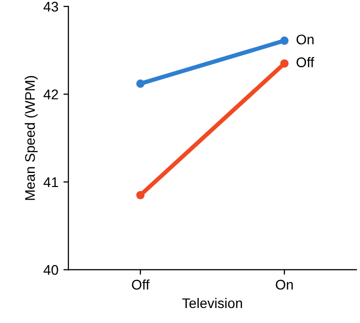  I want to click on y-tick-label: 42, so click(51, 95).